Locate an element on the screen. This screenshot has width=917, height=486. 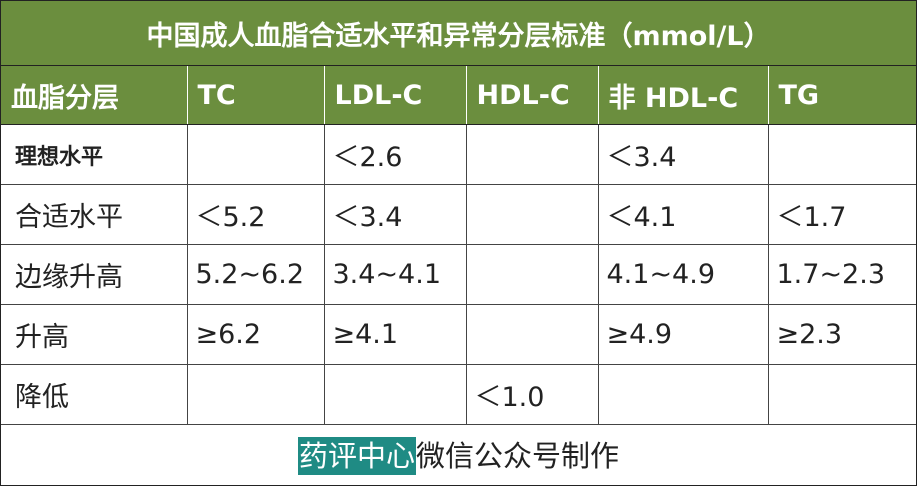
table-cell: 1.7~2.3 is located at coordinates (842, 274).